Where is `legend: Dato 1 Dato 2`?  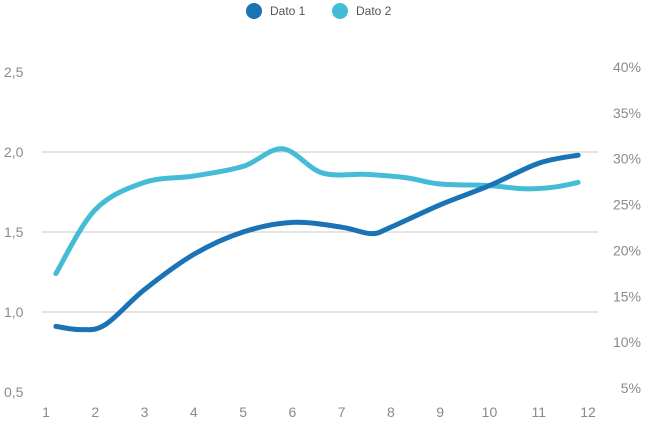 legend: Dato 1 Dato 2 is located at coordinates (319, 11).